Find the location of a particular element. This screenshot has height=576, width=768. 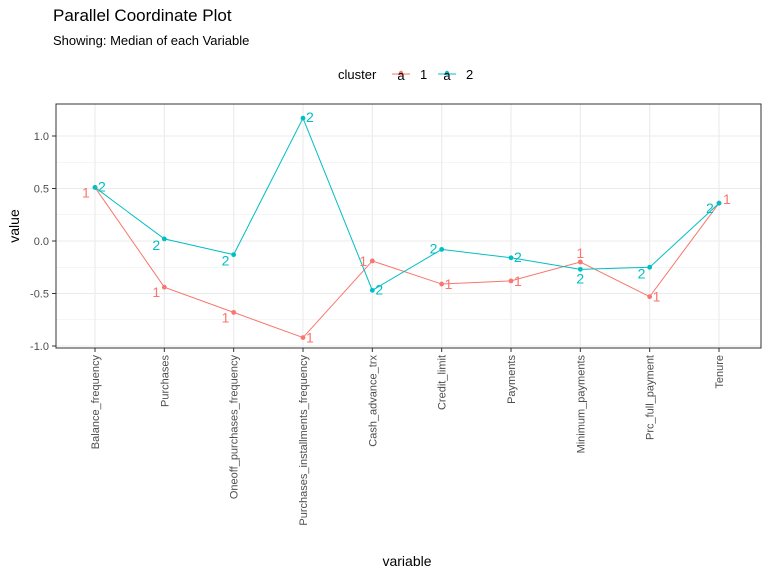

x-tick-label: Minimum_payments is located at coordinates (581, 404).